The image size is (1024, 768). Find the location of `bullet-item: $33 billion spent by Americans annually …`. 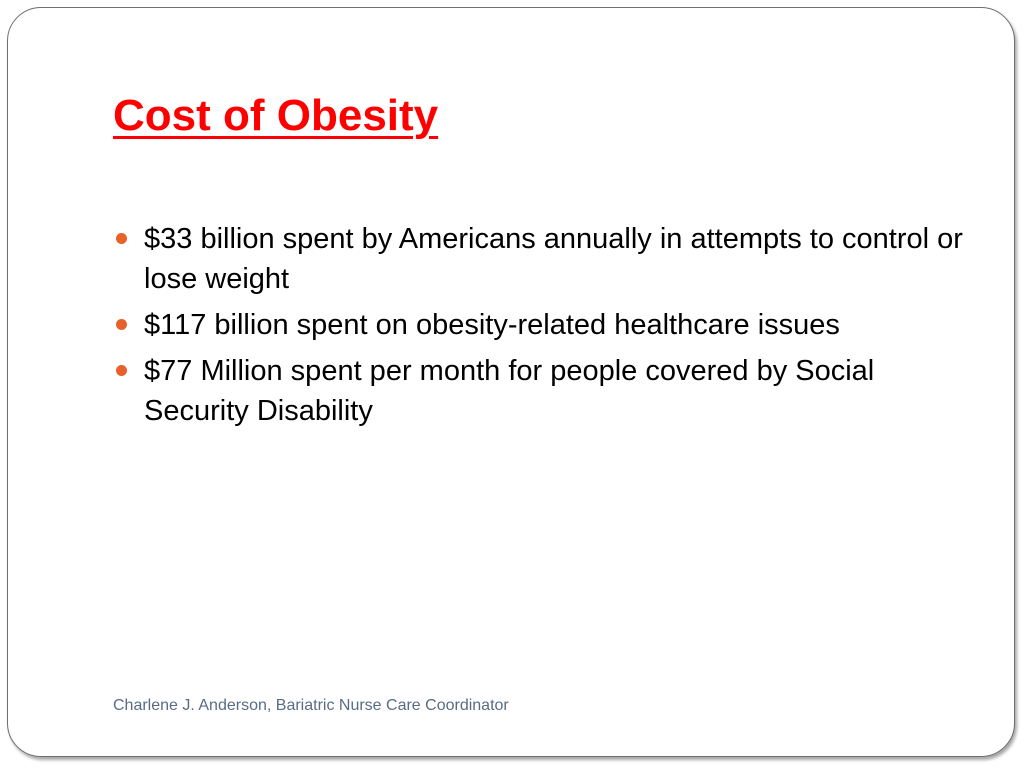

bullet-item: $33 billion spent by Americans annually … is located at coordinates (543, 259).